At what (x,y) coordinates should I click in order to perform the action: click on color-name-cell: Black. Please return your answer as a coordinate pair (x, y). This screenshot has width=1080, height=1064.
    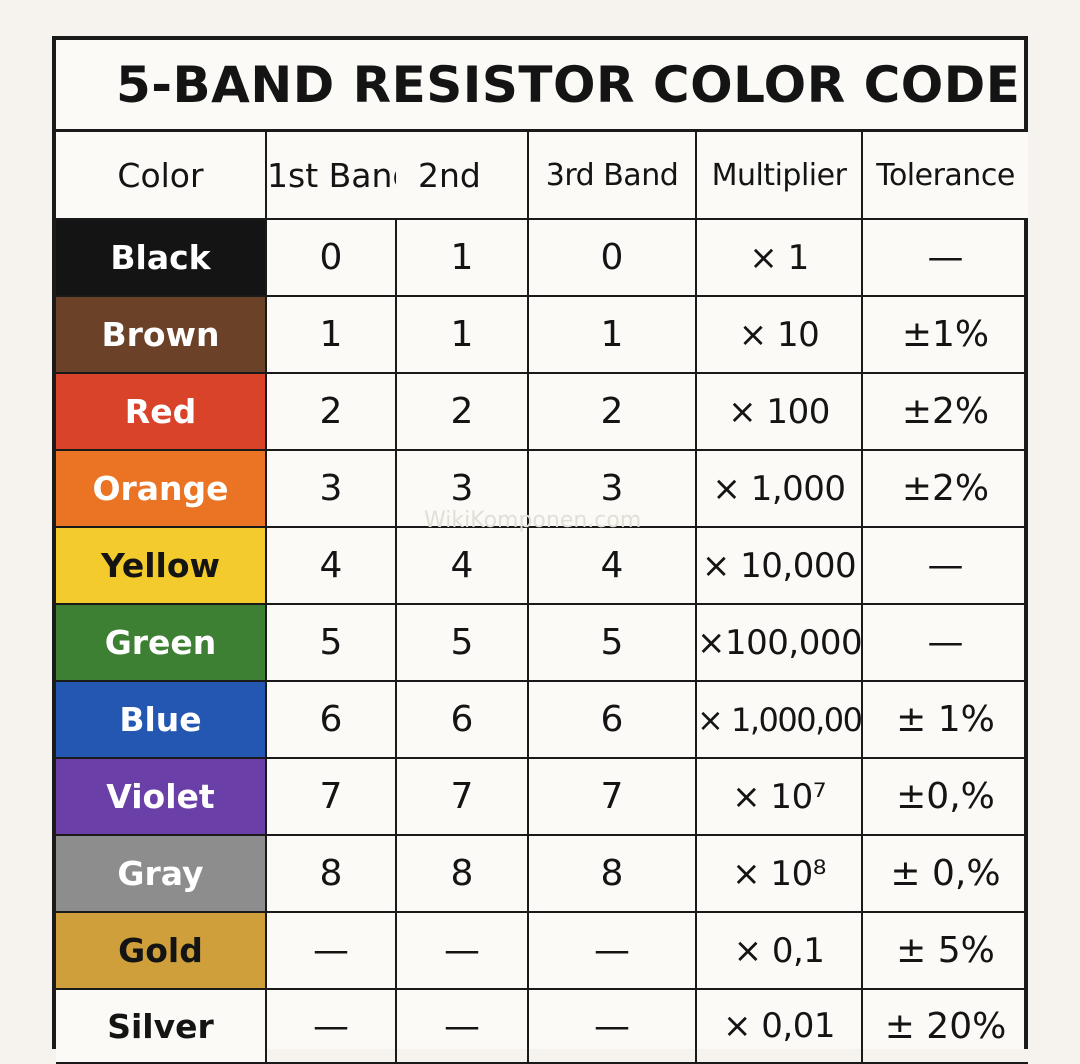
    Looking at the image, I should click on (161, 257).